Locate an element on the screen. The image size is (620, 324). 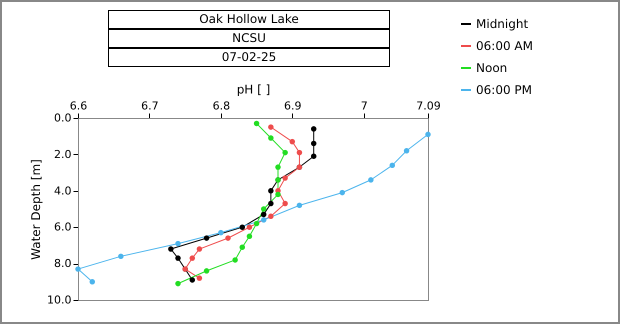
x-tick-label: 7.09 is located at coordinates (428, 106).